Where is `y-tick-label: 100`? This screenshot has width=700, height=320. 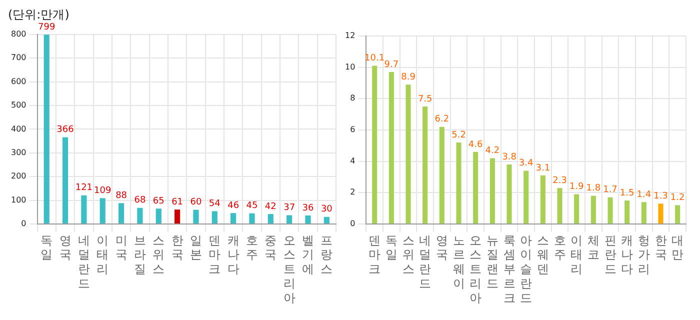
y-tick-label: 100 is located at coordinates (18, 199).